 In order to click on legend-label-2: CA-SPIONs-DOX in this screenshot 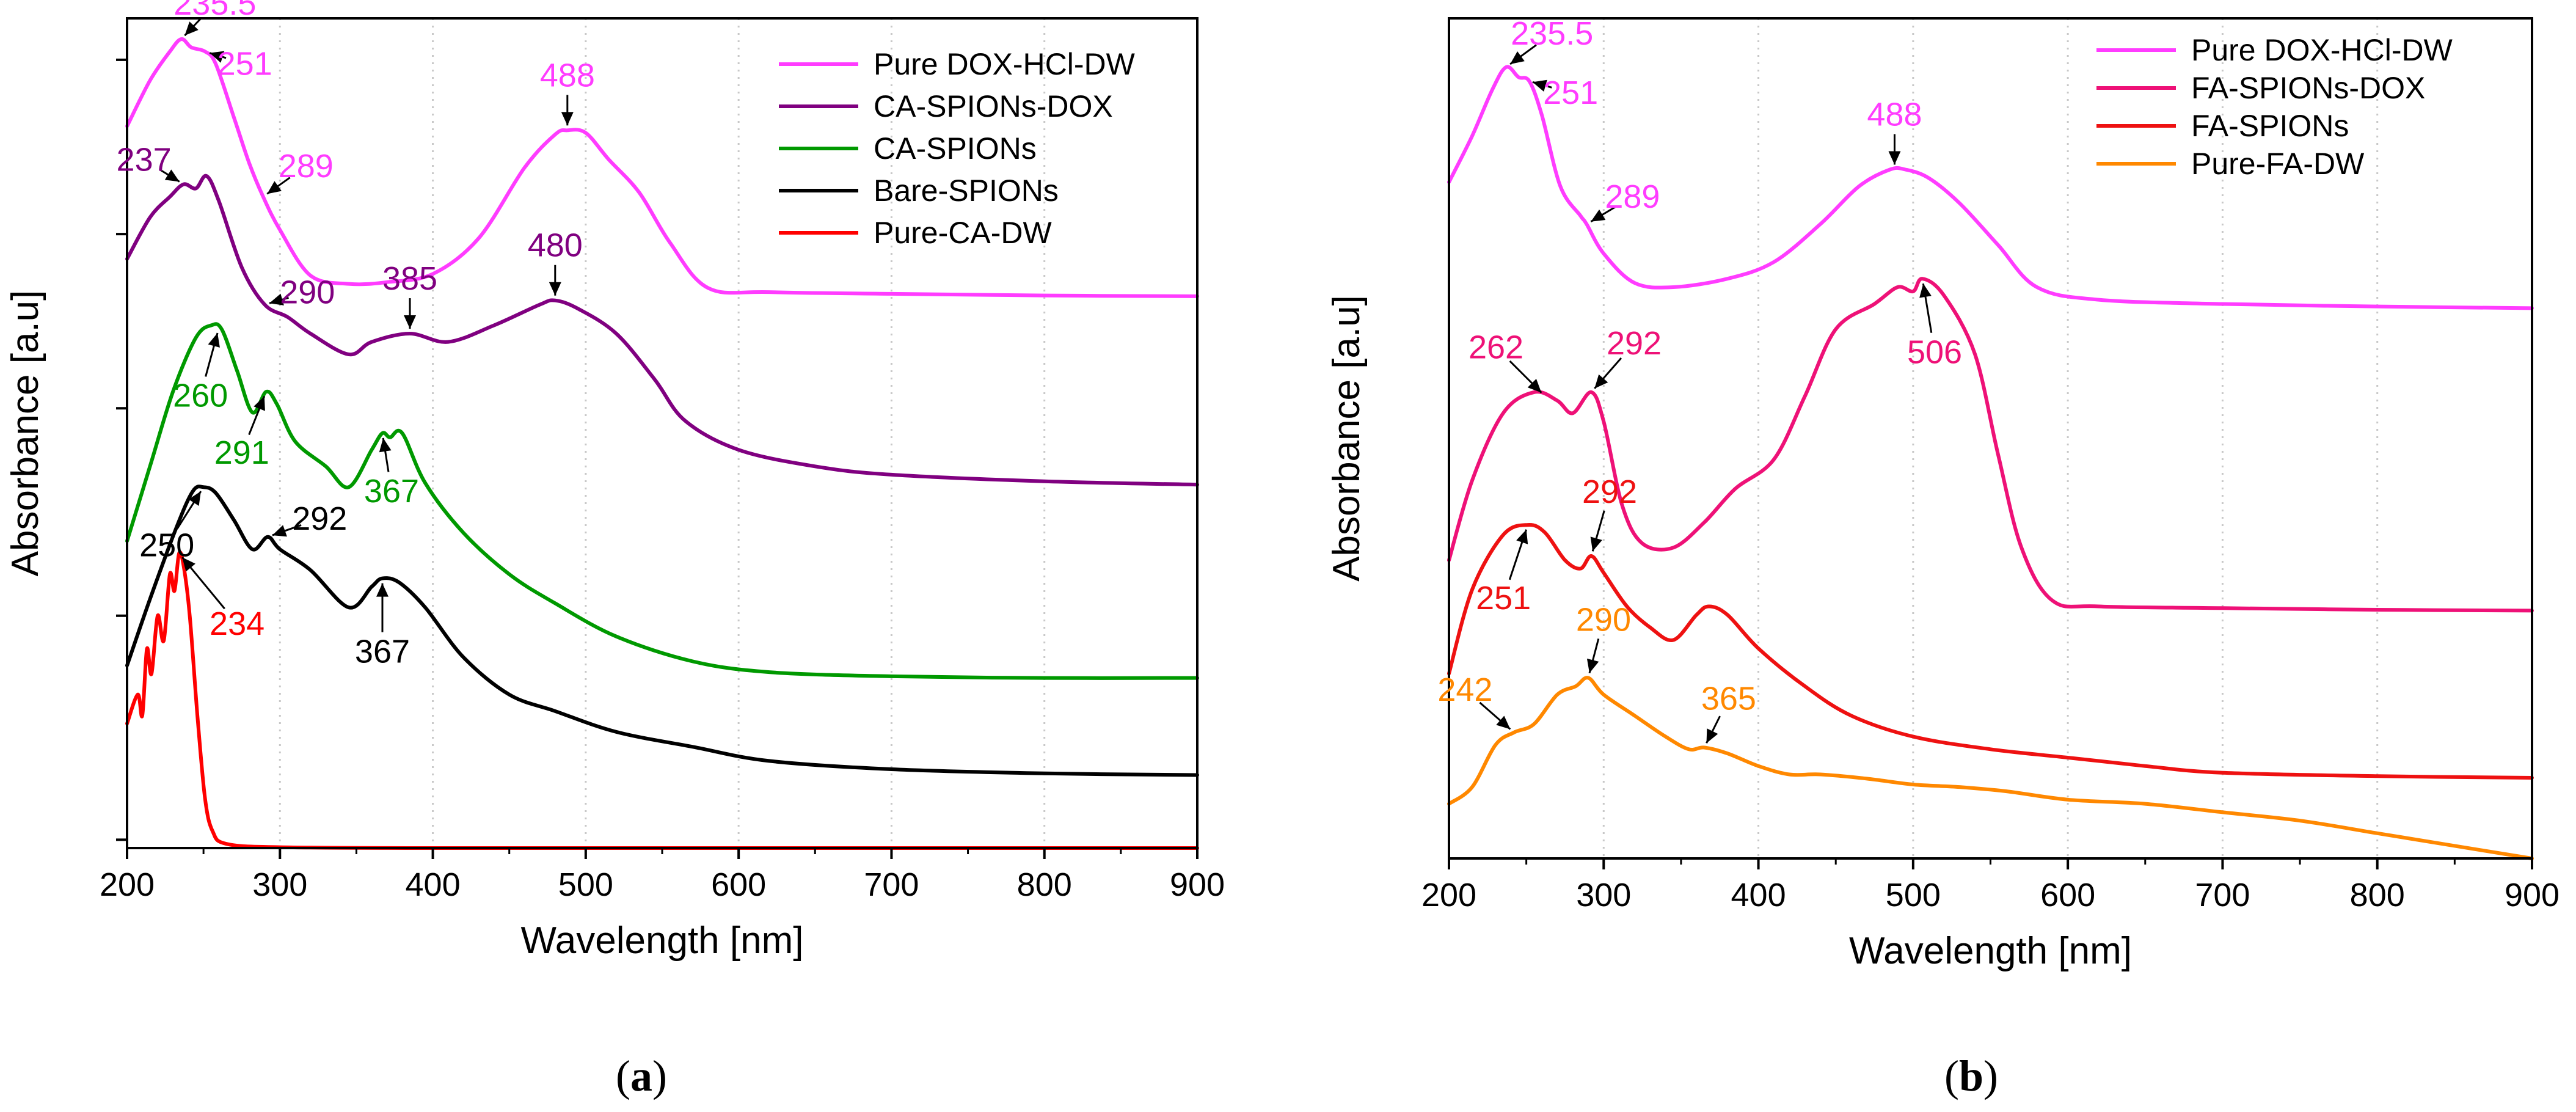, I will do `click(993, 106)`.